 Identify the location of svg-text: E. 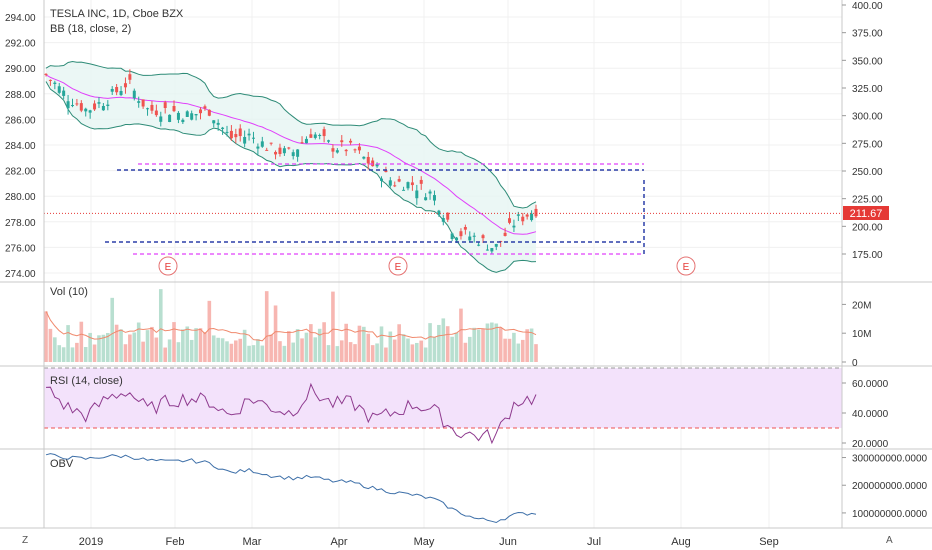
(686, 267).